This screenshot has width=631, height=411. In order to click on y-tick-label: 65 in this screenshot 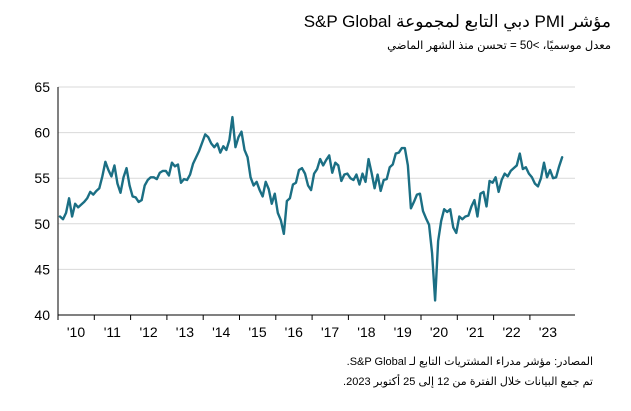, I will do `click(42, 87)`.